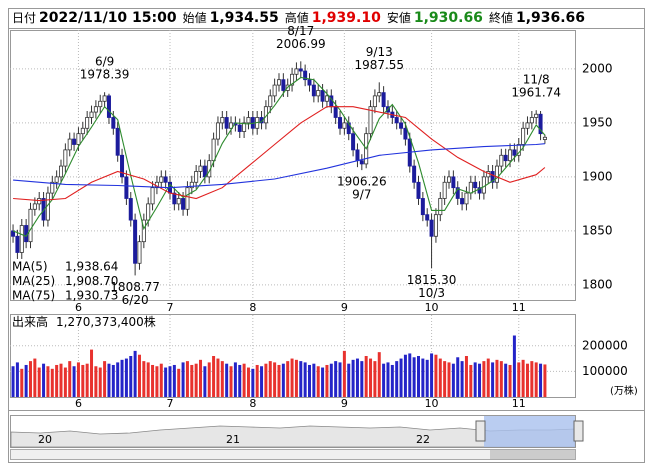  Describe the element at coordinates (361, 195) in the screenshot. I see `annotation-date: 9/7` at that location.